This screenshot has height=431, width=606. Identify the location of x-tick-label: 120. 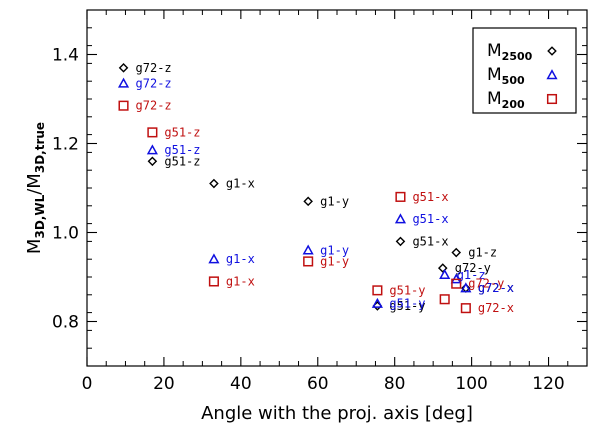
(548, 384).